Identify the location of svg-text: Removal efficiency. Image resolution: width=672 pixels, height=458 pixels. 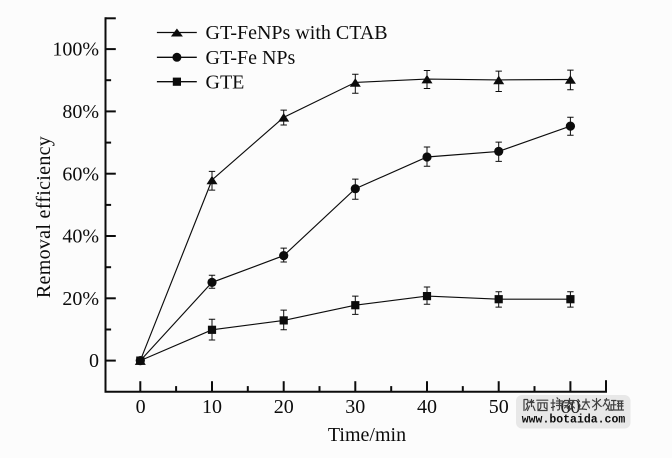
(44, 217).